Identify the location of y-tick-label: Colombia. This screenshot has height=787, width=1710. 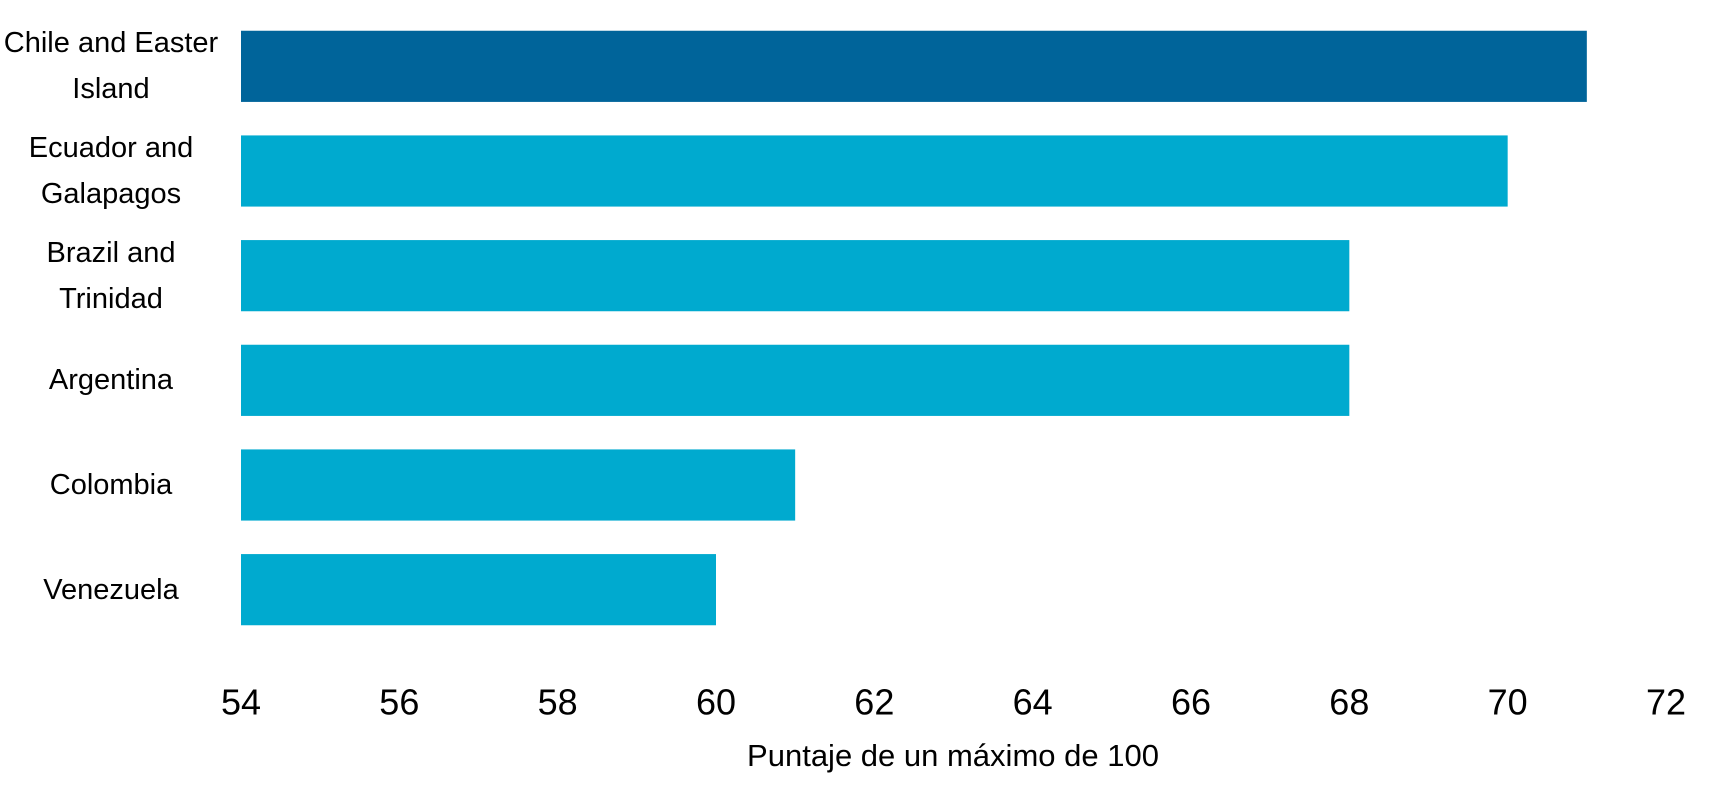
(111, 485).